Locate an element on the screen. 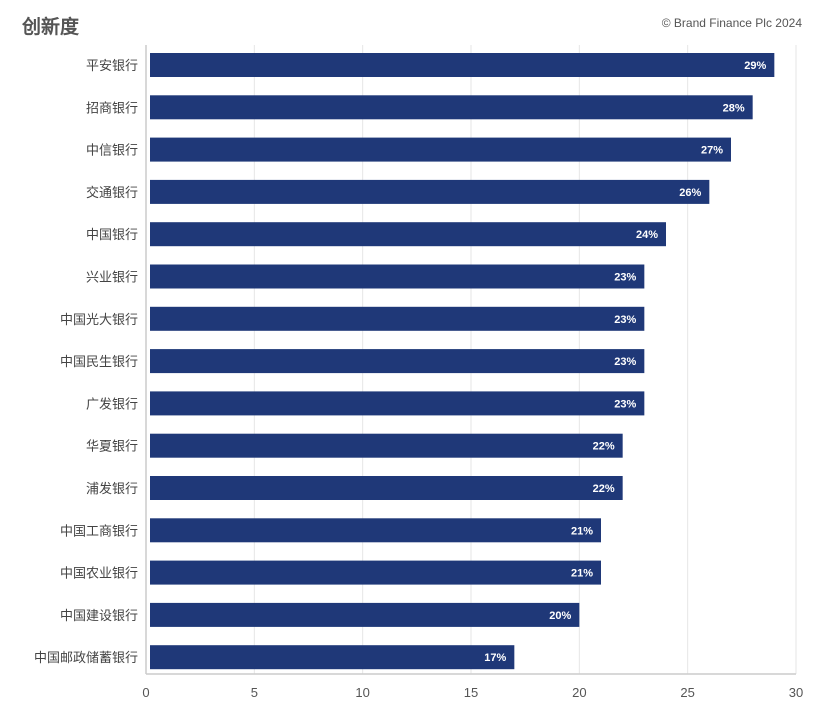 Image resolution: width=832 pixels, height=718 pixels. category-label: 中国农业银行 is located at coordinates (99, 574).